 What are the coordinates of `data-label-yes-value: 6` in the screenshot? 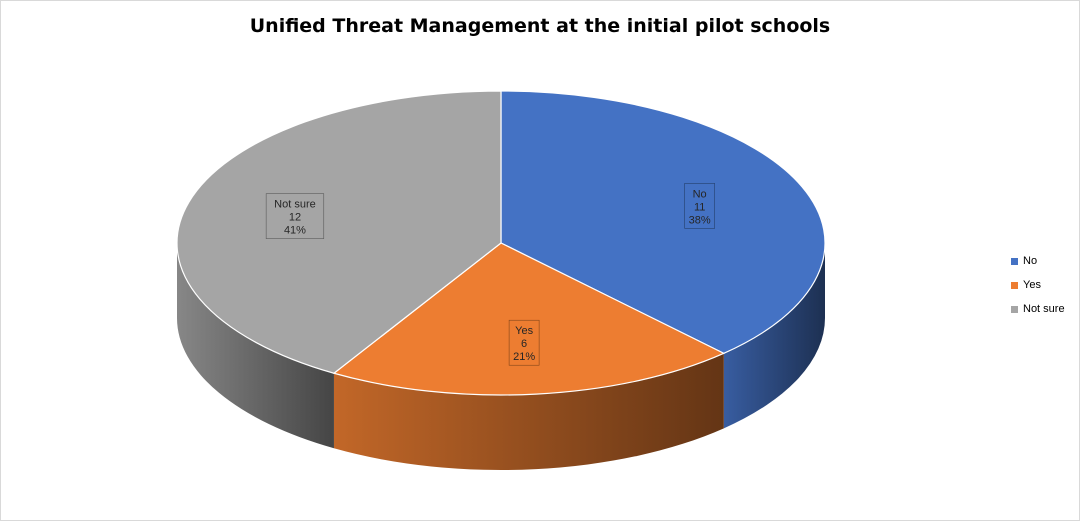 It's located at (524, 344).